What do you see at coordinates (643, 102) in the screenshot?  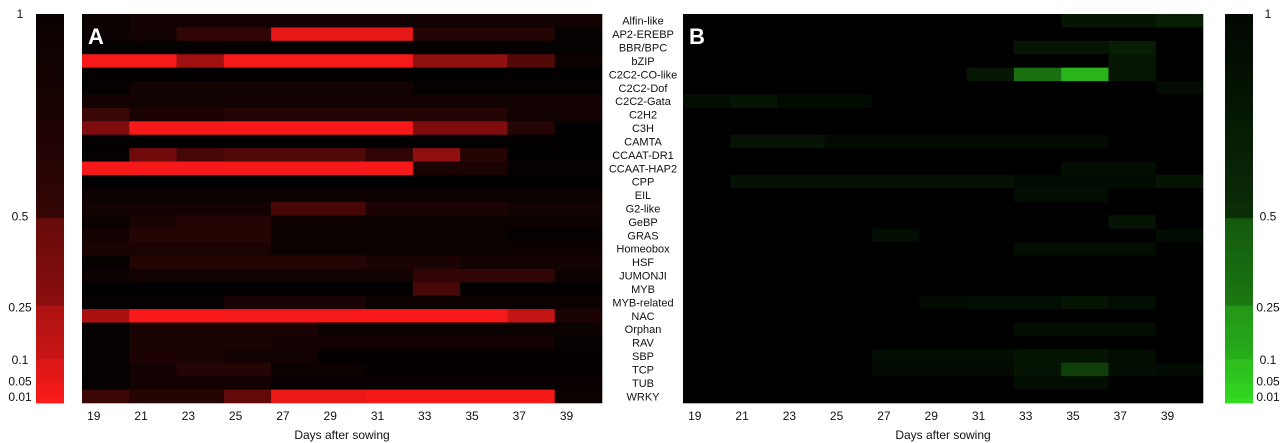 I see `row-label: C2C2-Gata` at bounding box center [643, 102].